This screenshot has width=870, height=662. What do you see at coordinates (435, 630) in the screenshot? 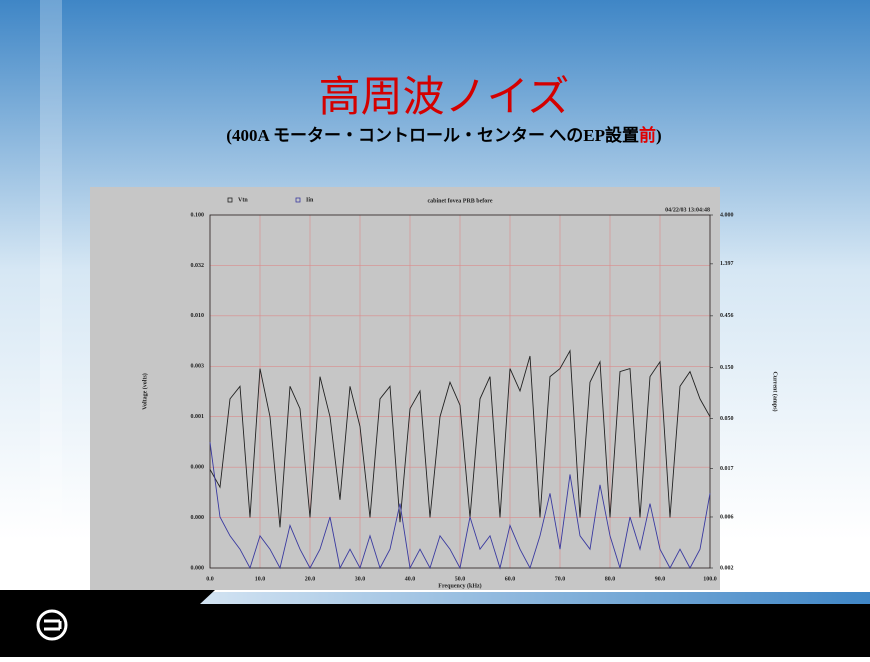
I see `footer` at bounding box center [435, 630].